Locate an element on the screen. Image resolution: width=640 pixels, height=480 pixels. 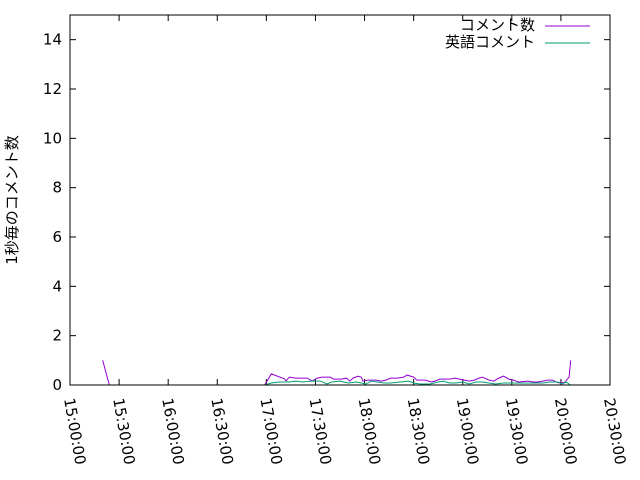
x-tick-label: 15:00:00 is located at coordinates (74, 431).